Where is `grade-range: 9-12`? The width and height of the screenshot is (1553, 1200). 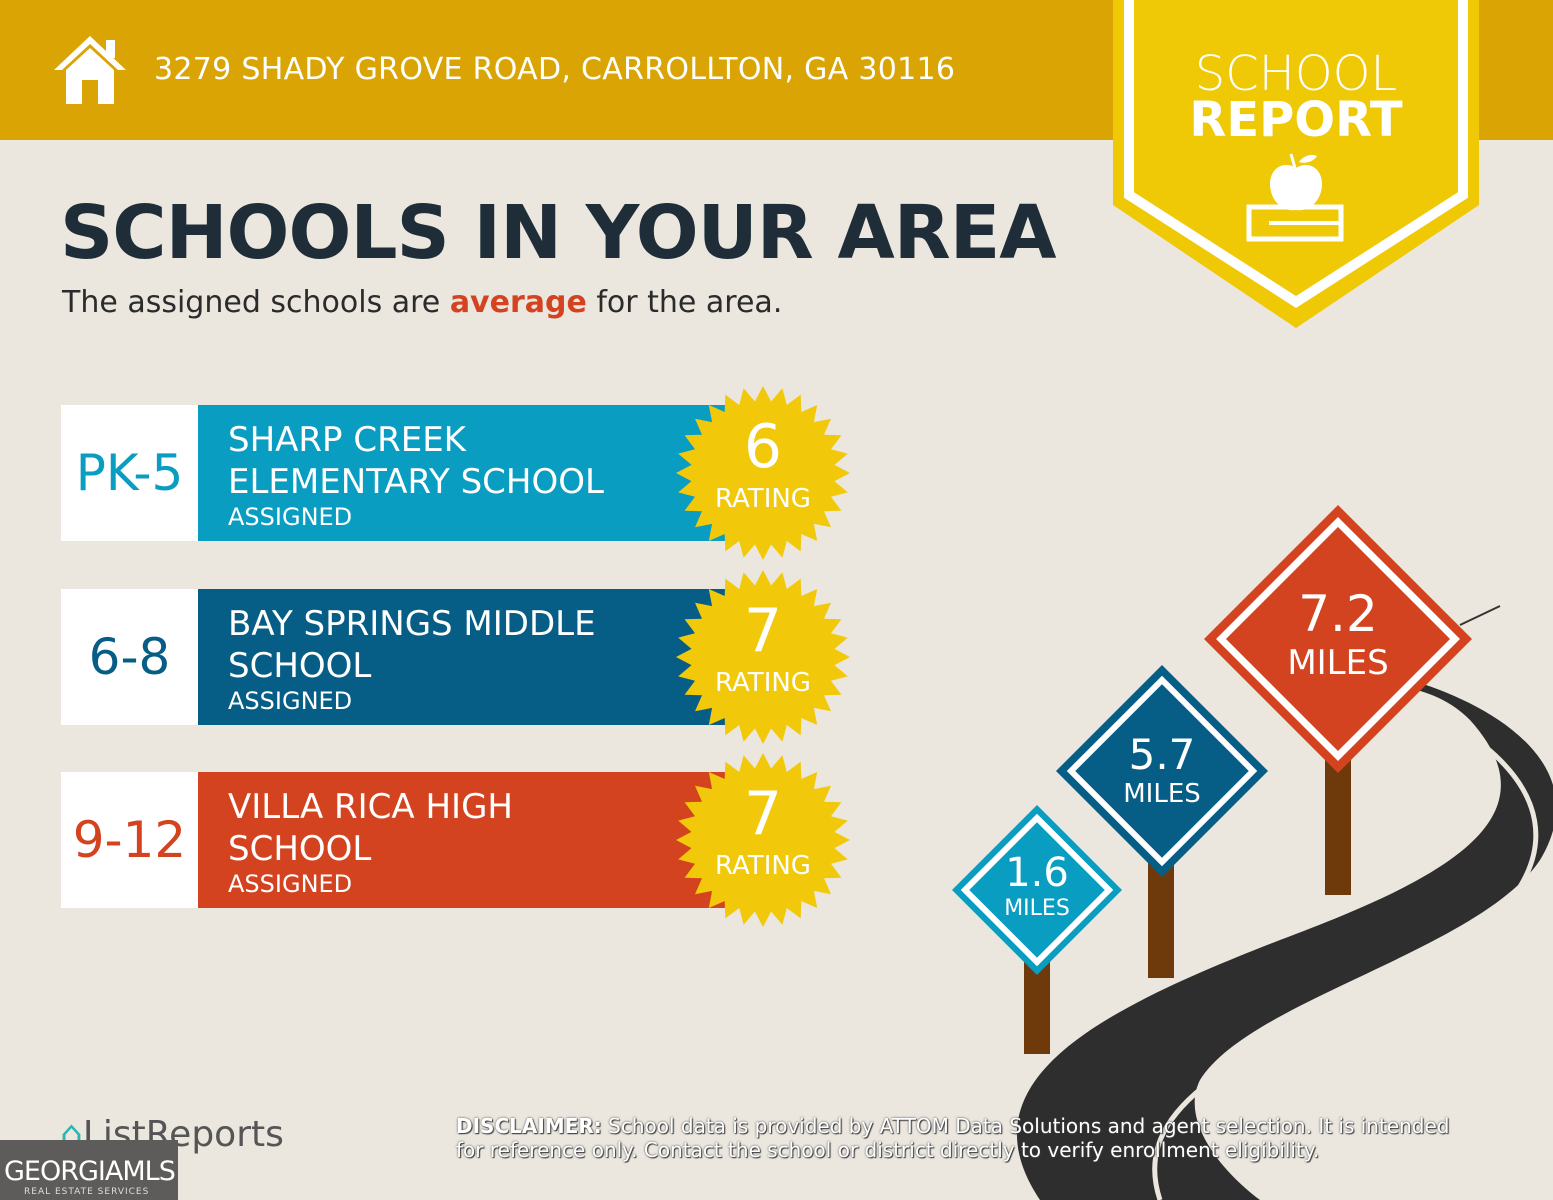 grade-range: 9-12 is located at coordinates (129, 840).